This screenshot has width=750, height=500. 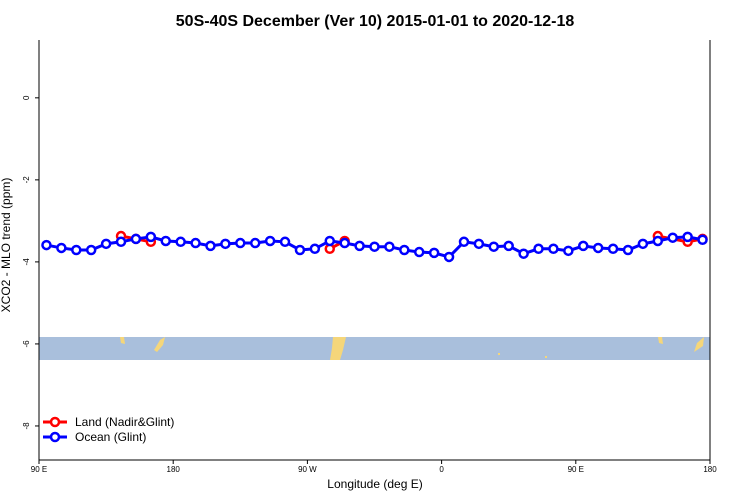 I want to click on y-tick-label: -2, so click(x=26, y=180).